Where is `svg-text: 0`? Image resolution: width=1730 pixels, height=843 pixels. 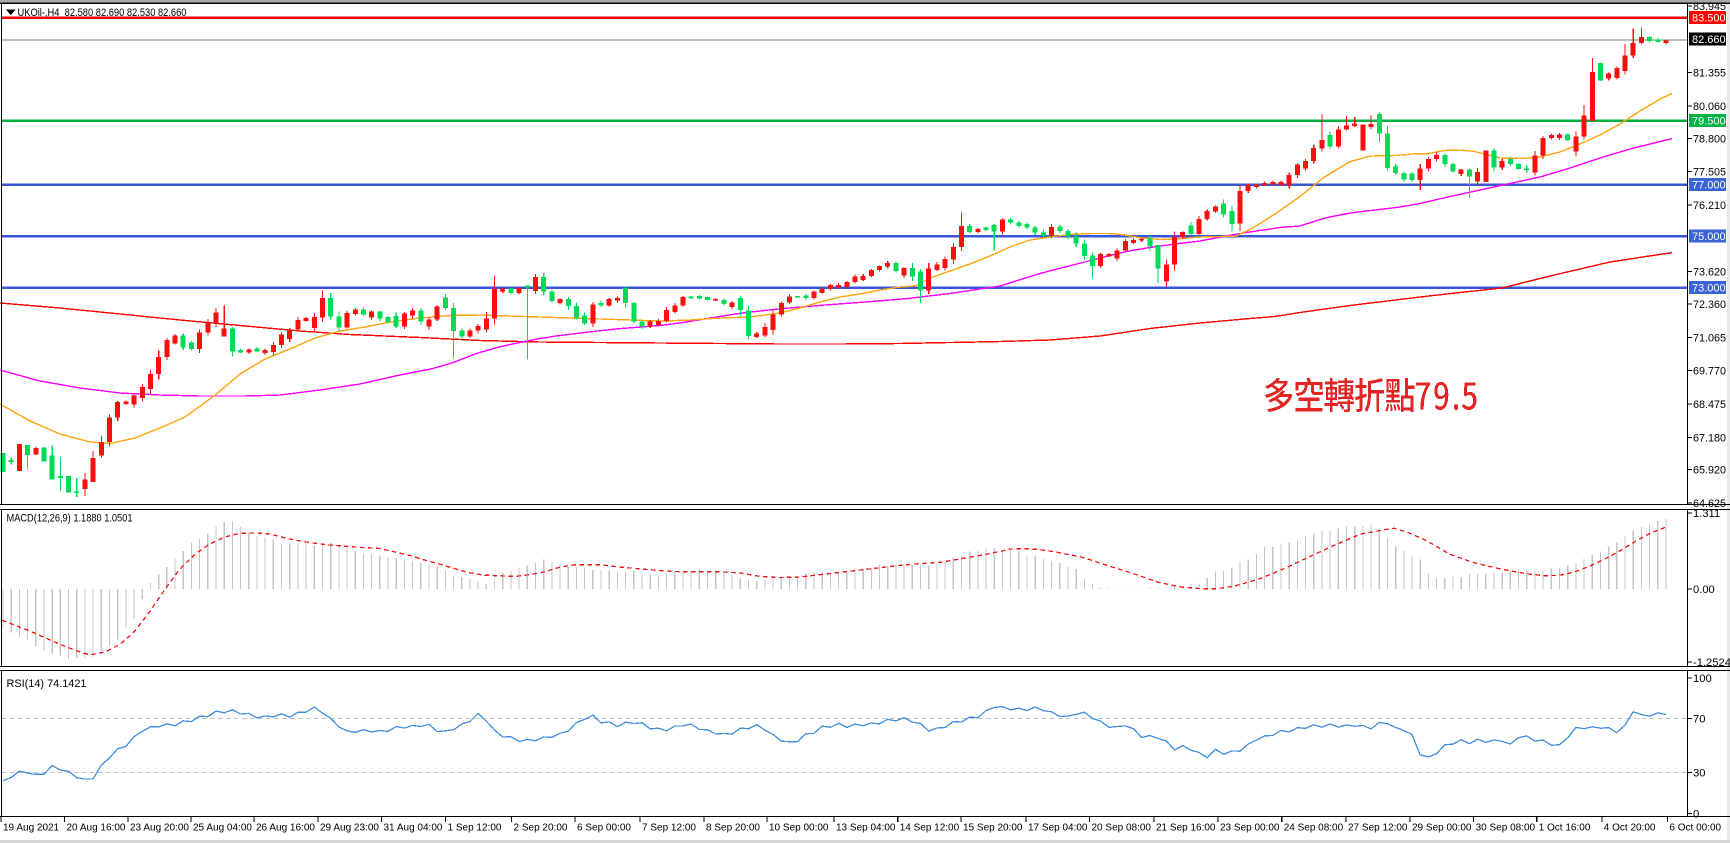 svg-text: 0 is located at coordinates (1696, 814).